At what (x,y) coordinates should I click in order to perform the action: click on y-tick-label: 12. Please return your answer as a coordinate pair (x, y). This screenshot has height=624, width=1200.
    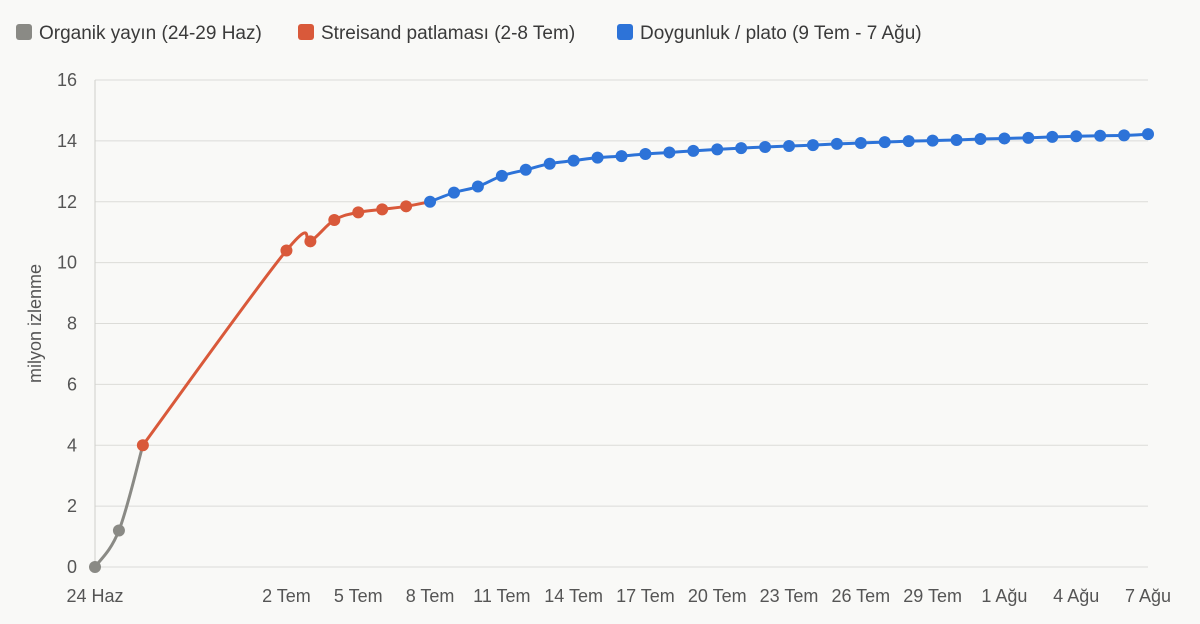
    Looking at the image, I should click on (67, 202).